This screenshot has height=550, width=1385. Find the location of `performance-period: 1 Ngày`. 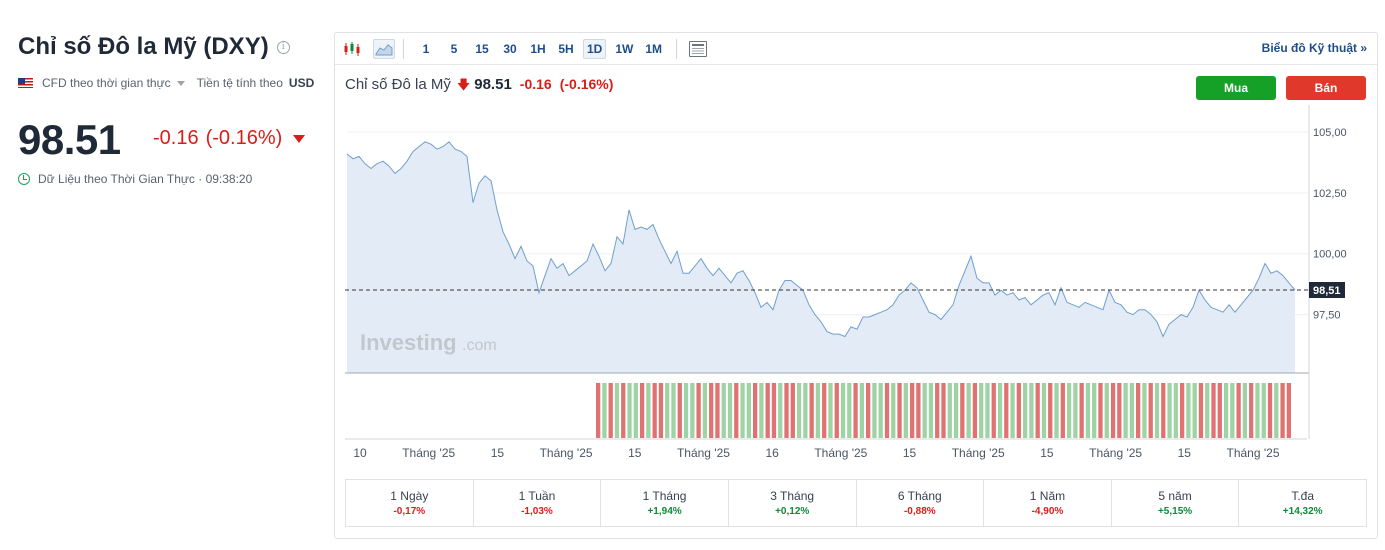

performance-period: 1 Ngày is located at coordinates (409, 496).